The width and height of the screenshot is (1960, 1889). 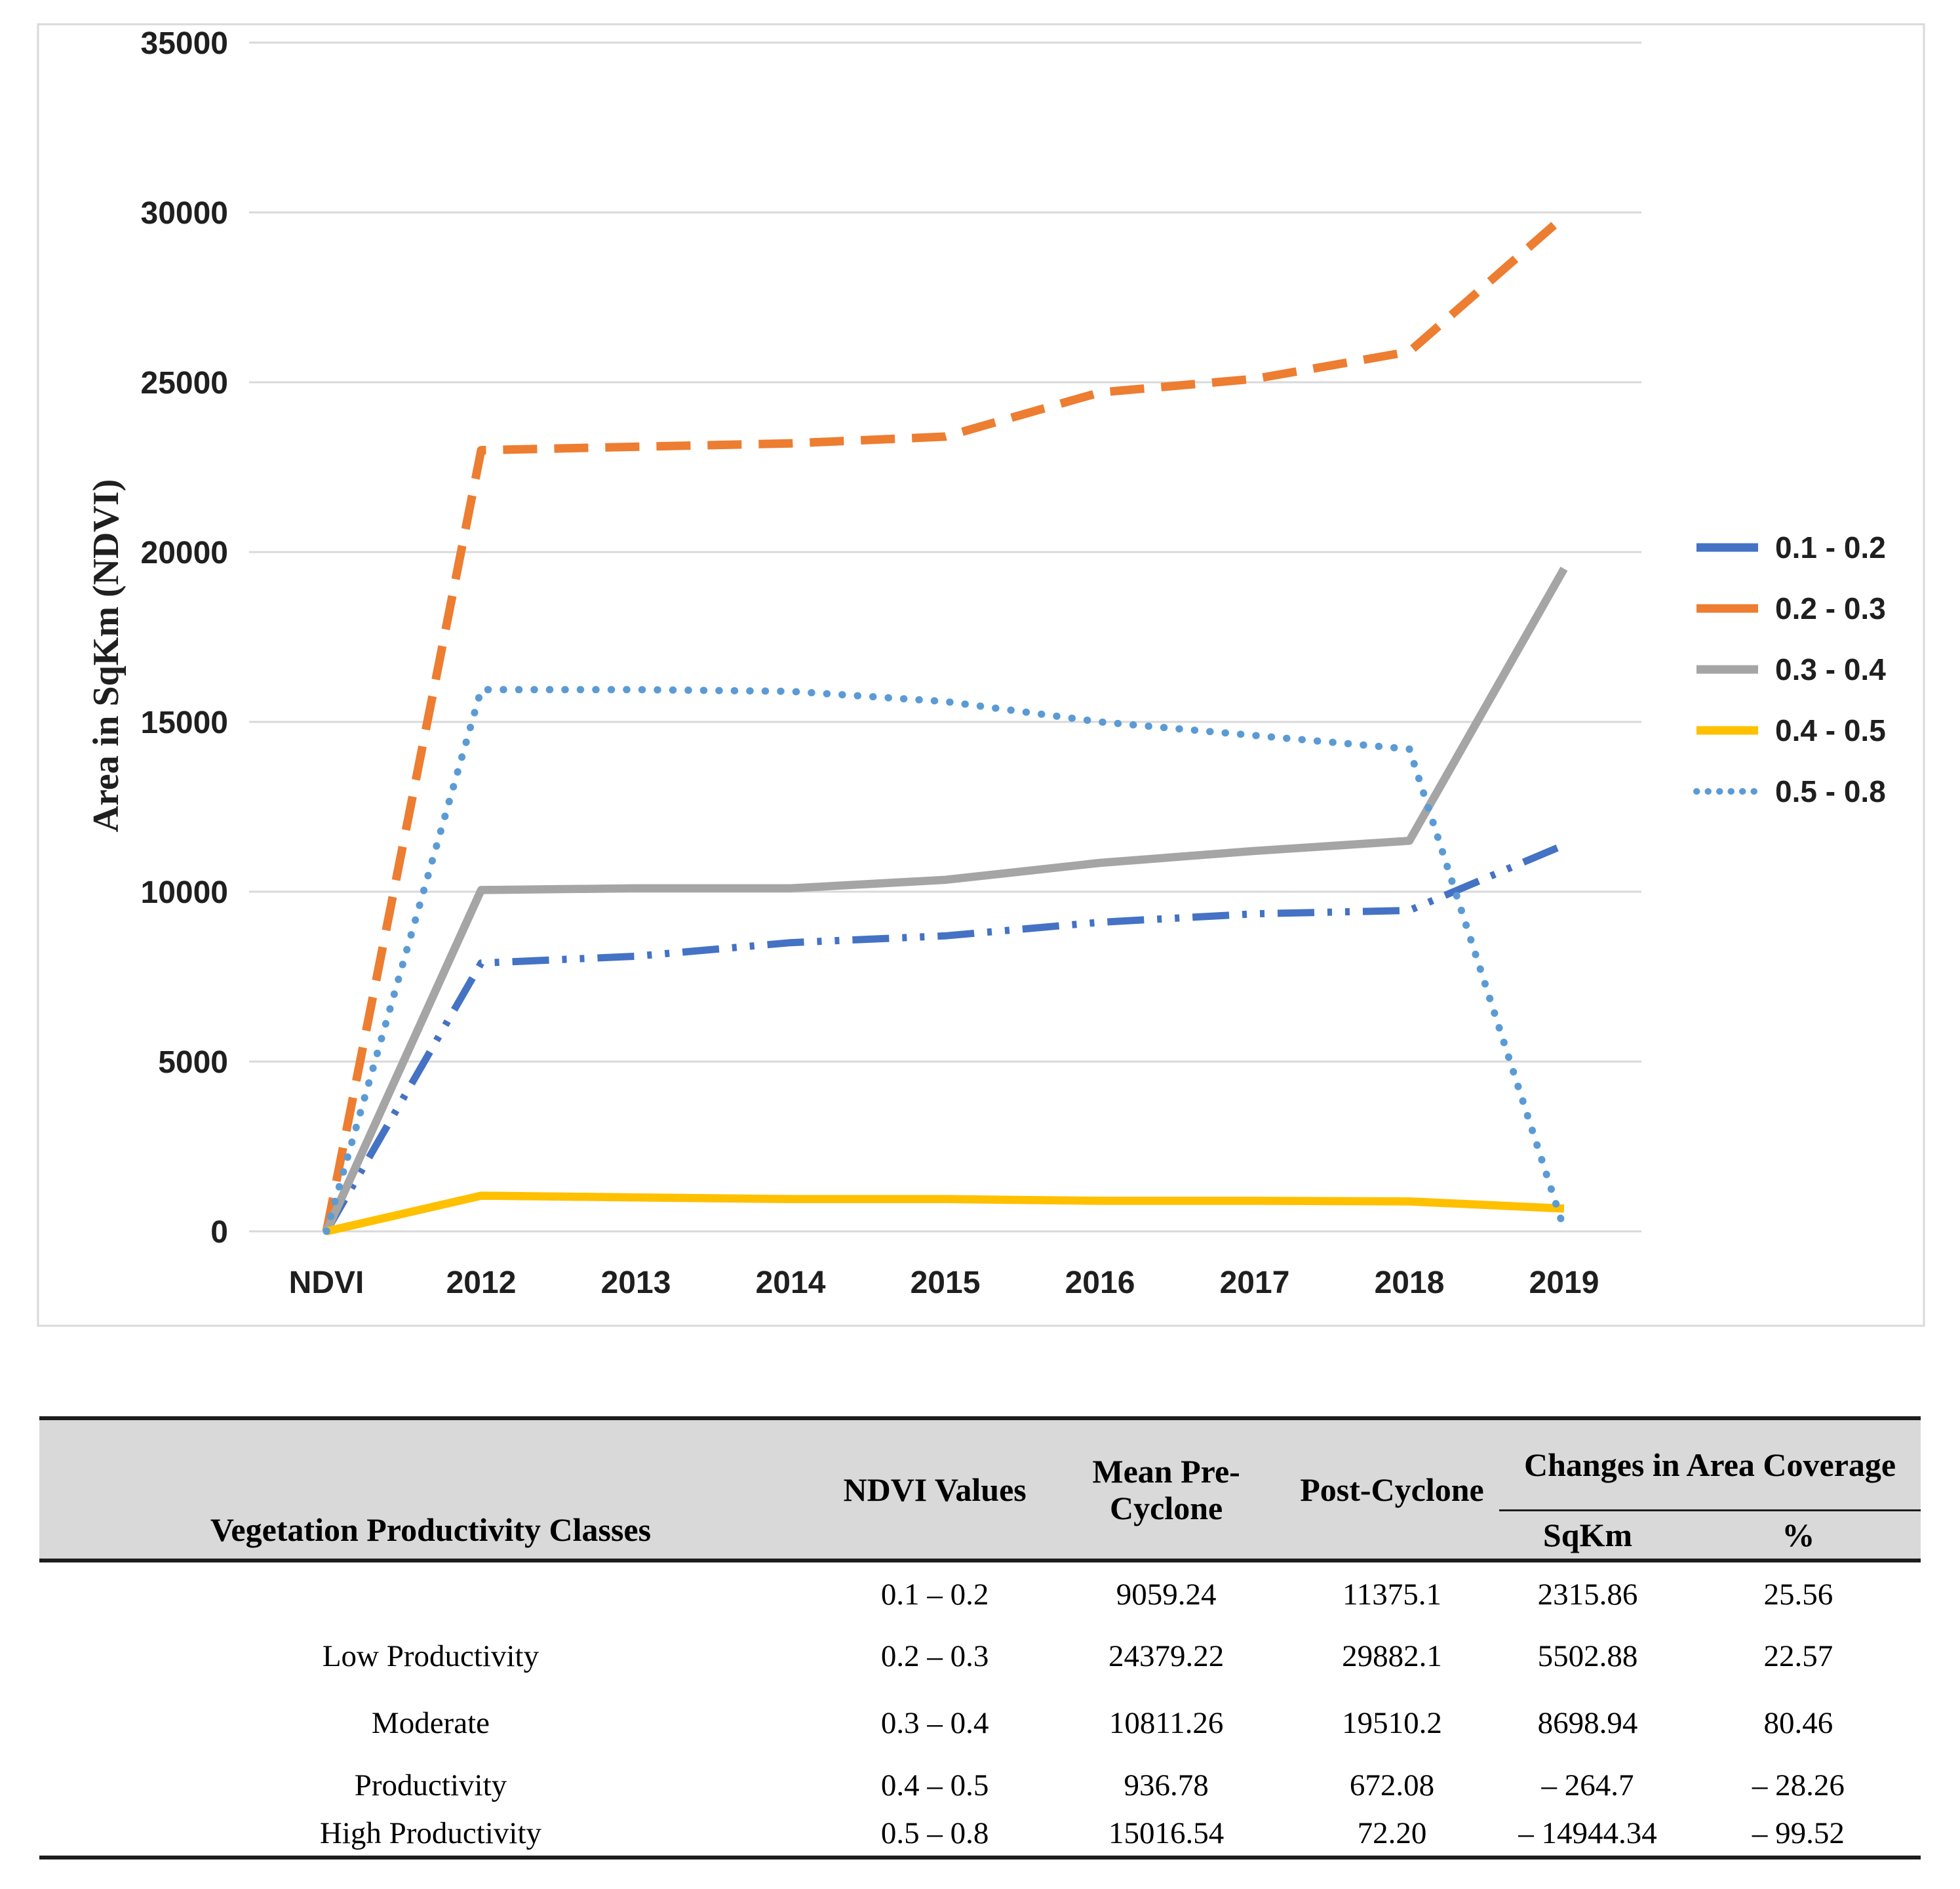 I want to click on series-line-0.4-0.5, so click(x=945, y=1213).